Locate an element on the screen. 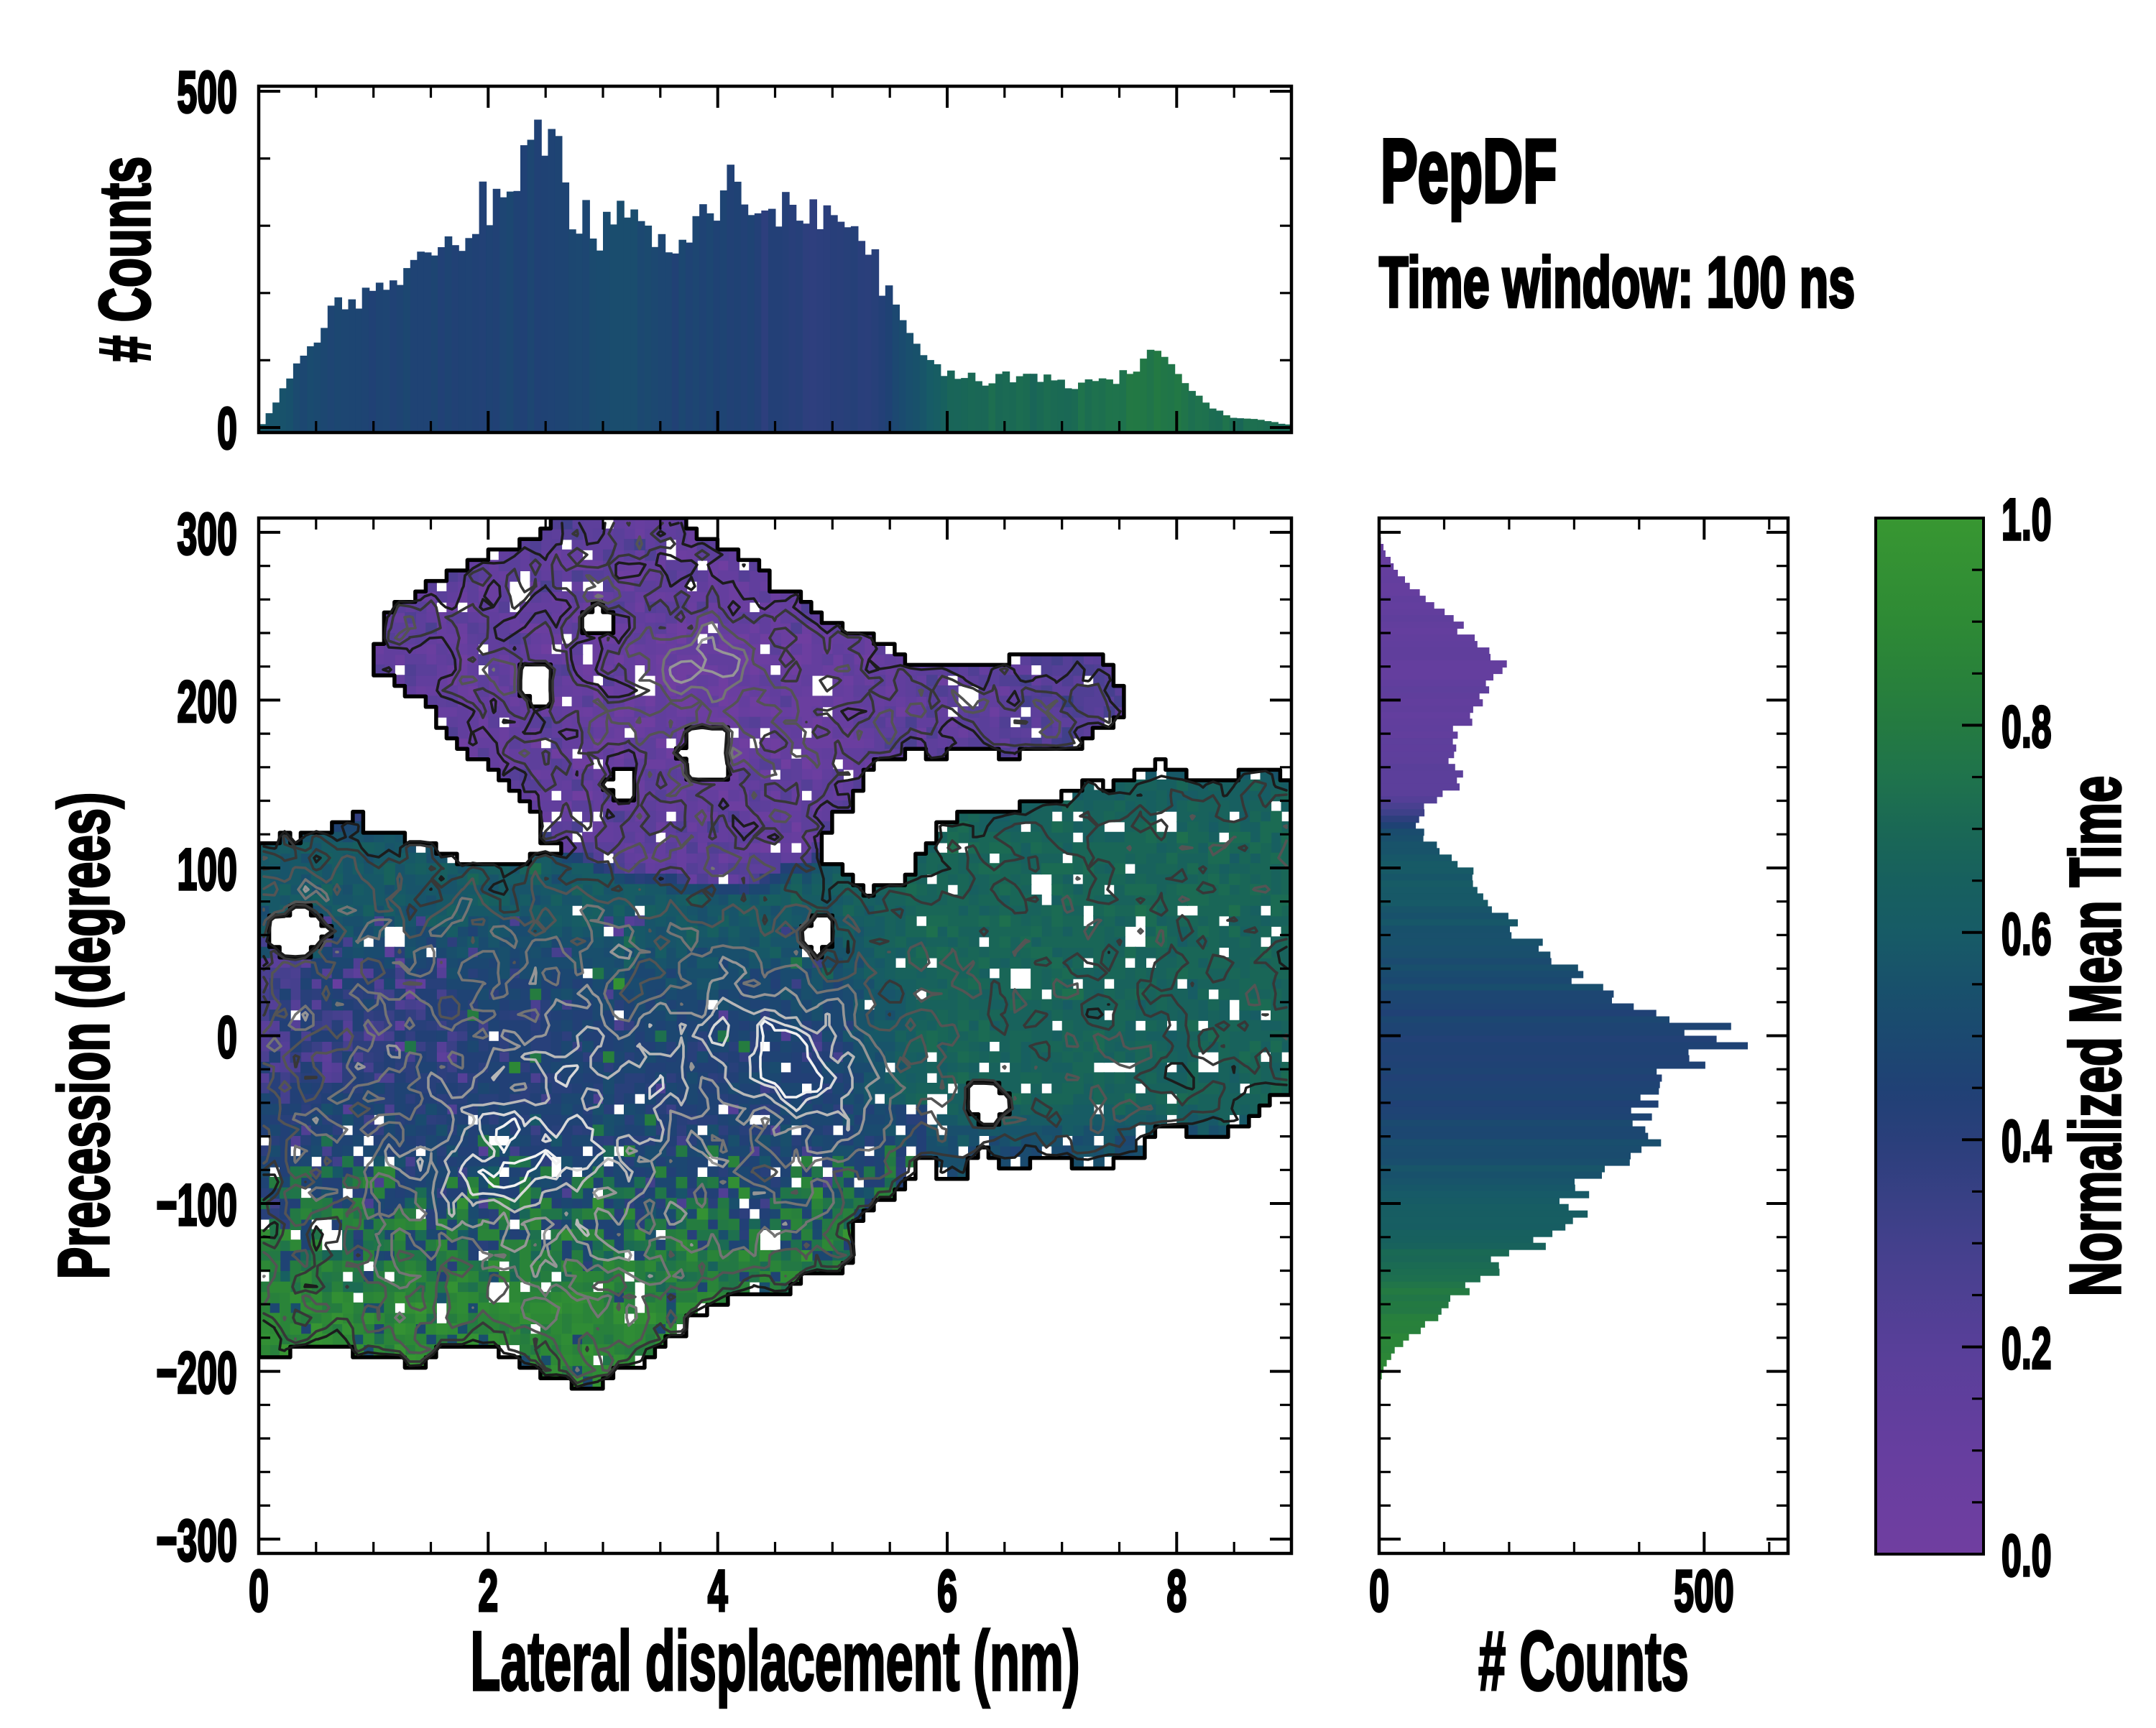  svg-text: Normalized Mean Time is located at coordinates (2096, 1036).